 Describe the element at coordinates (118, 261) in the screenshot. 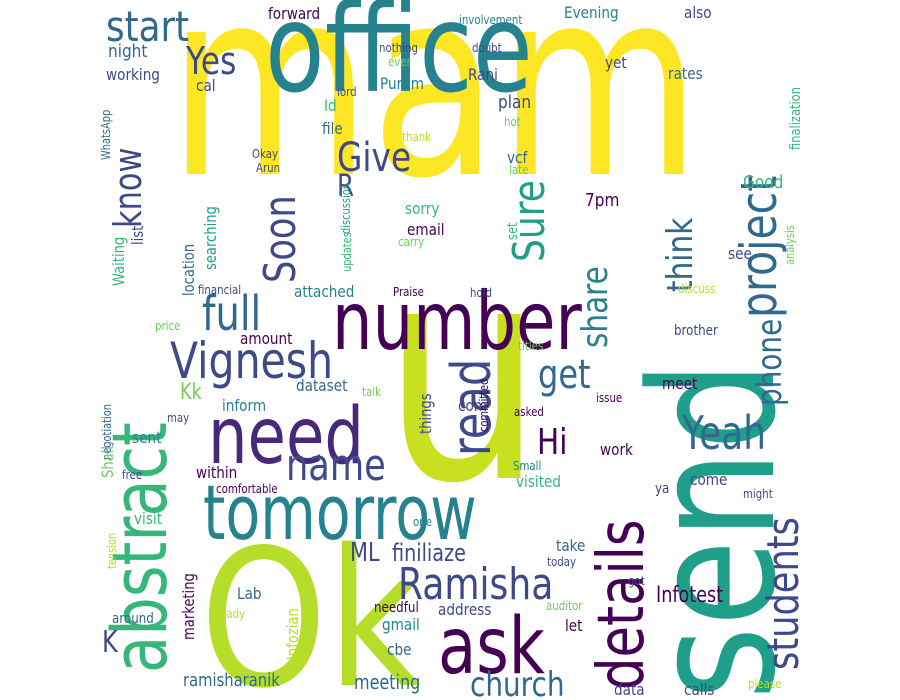

I see `cloud-word: Waiting` at that location.